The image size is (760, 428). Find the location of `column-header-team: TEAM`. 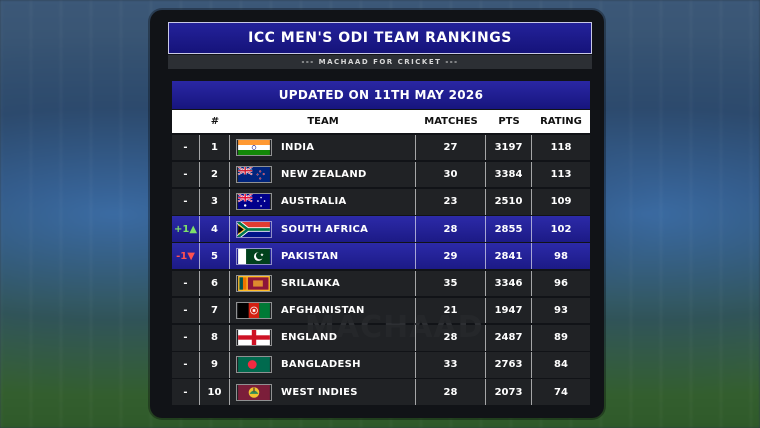

column-header-team: TEAM is located at coordinates (323, 121).